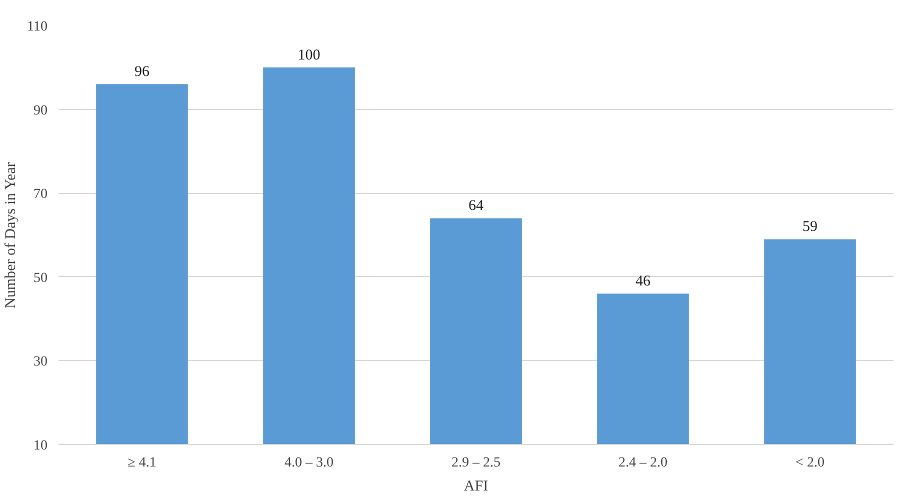 This screenshot has height=499, width=915. Describe the element at coordinates (309, 463) in the screenshot. I see `x-tick-label: 4.0 – 3.0` at that location.